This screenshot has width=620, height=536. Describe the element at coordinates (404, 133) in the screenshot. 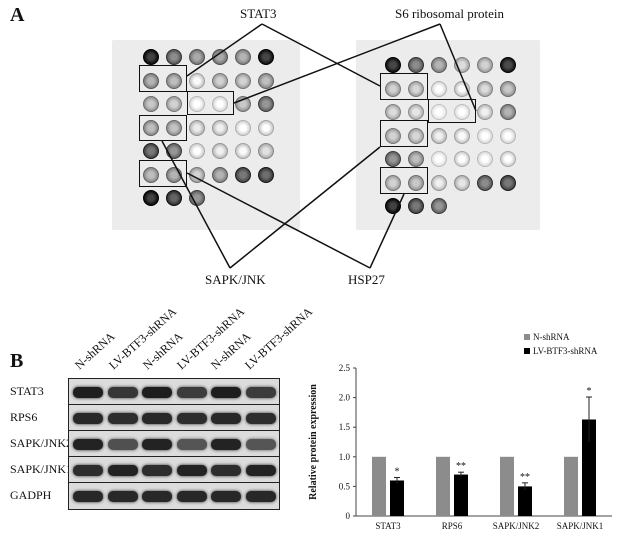

I see `box-sapk-right` at that location.